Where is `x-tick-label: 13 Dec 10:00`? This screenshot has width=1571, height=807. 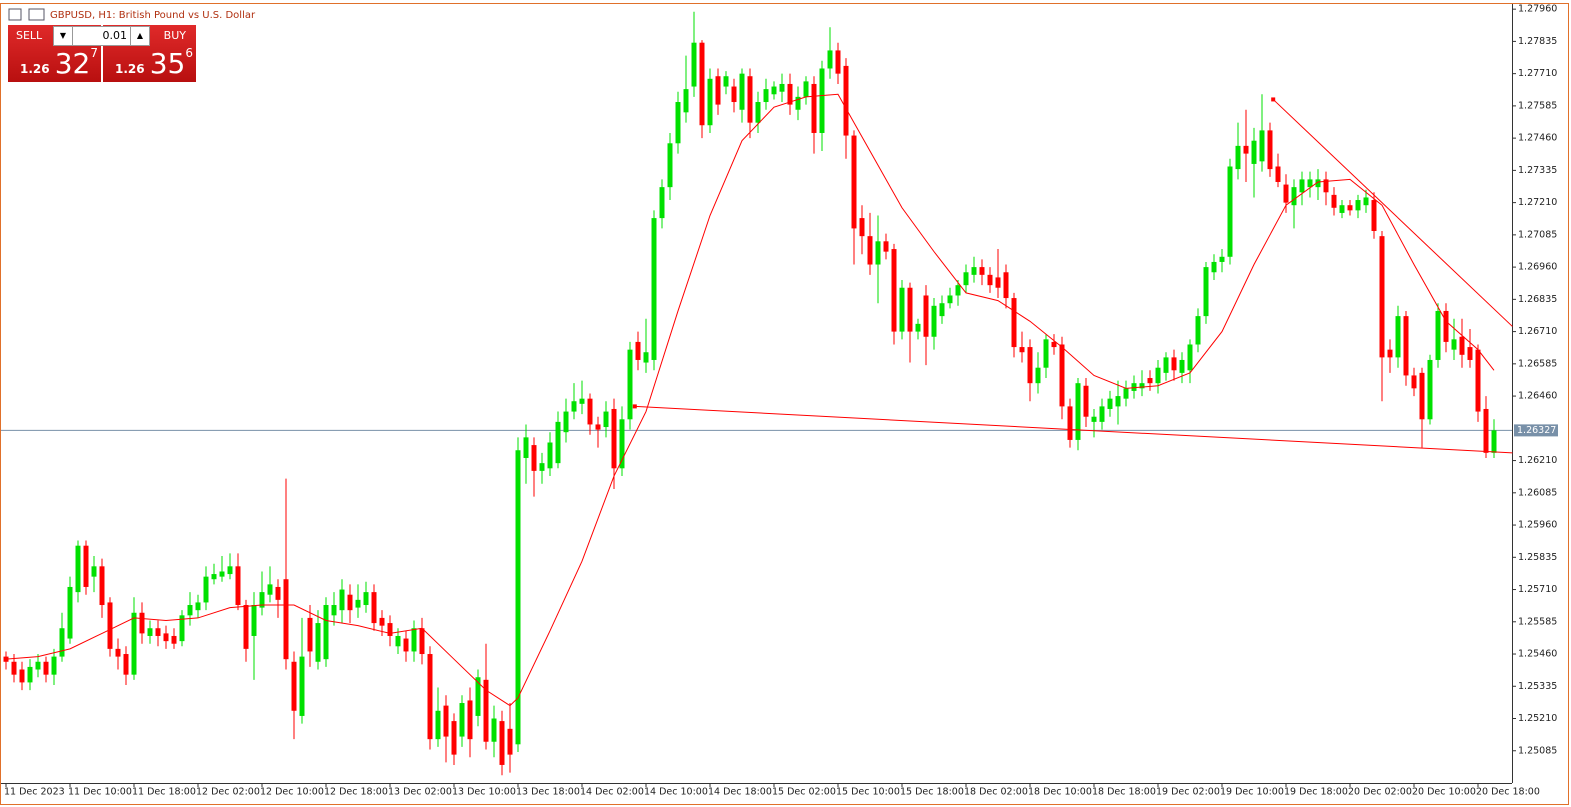
x-tick-label: 13 Dec 10:00 is located at coordinates (484, 792).